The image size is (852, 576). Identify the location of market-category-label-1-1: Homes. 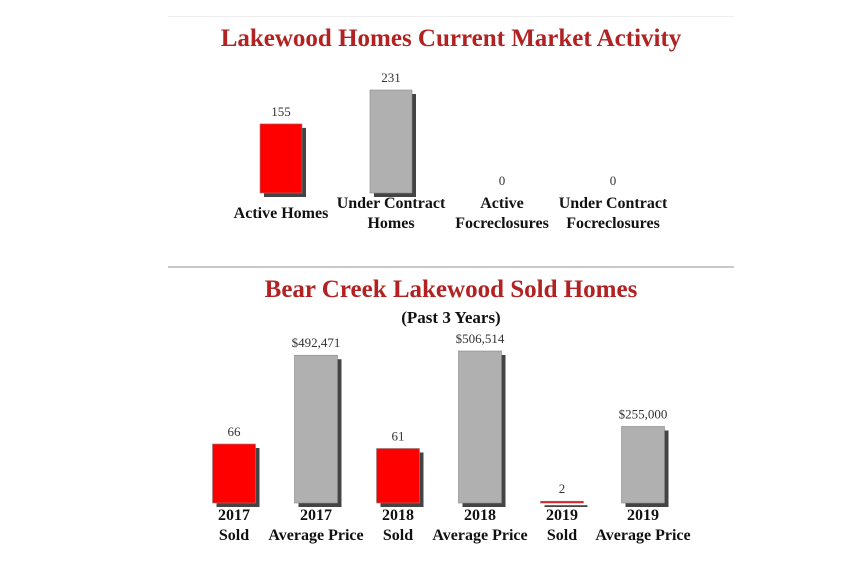
(390, 223).